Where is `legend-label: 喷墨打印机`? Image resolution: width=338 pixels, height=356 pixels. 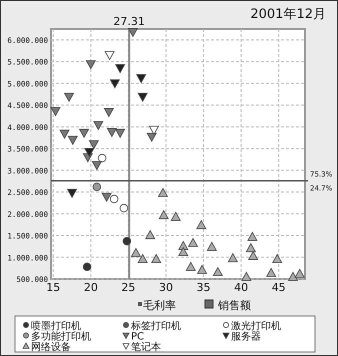 legend-label: 喷墨打印机 is located at coordinates (56, 326).